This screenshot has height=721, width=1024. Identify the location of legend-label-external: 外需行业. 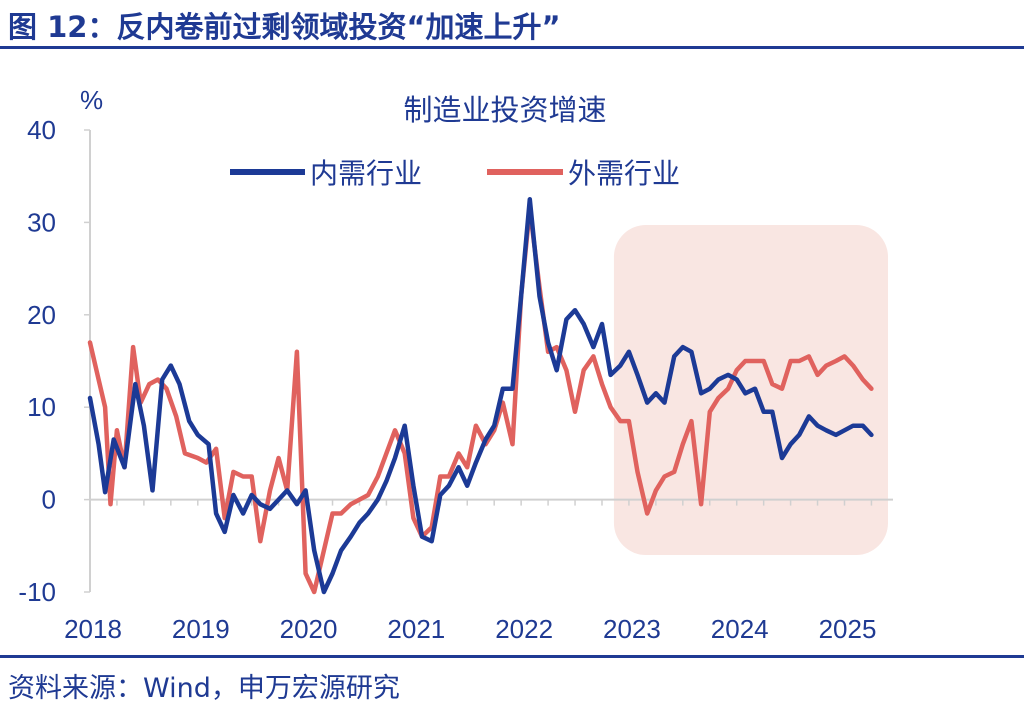
(624, 173).